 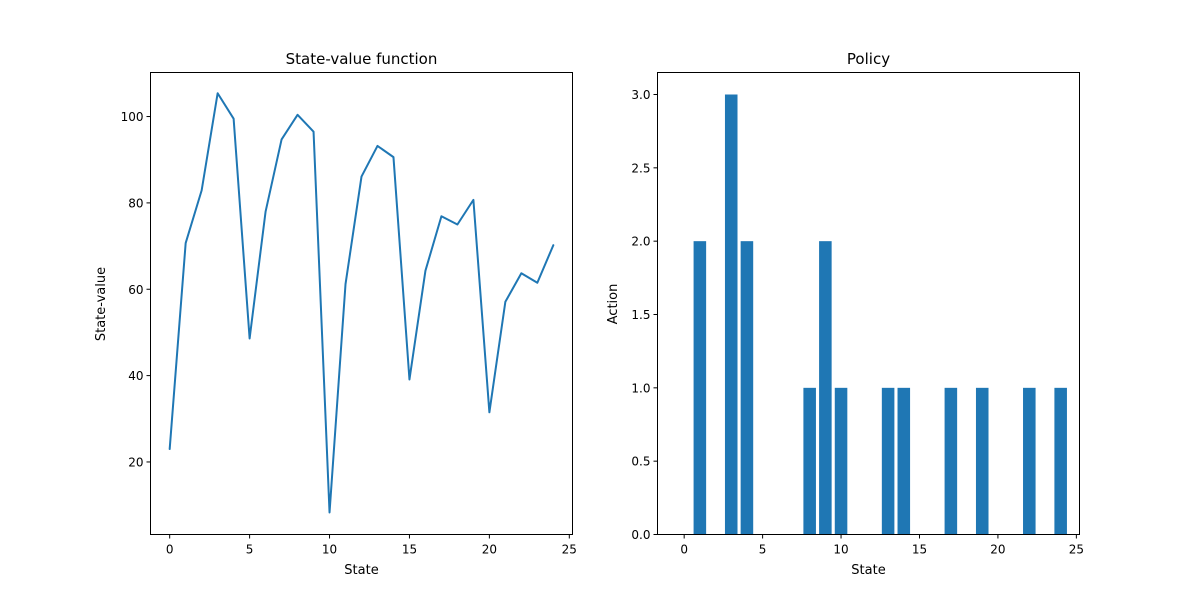 What do you see at coordinates (135, 462) in the screenshot?
I see `y-tick-label: 20` at bounding box center [135, 462].